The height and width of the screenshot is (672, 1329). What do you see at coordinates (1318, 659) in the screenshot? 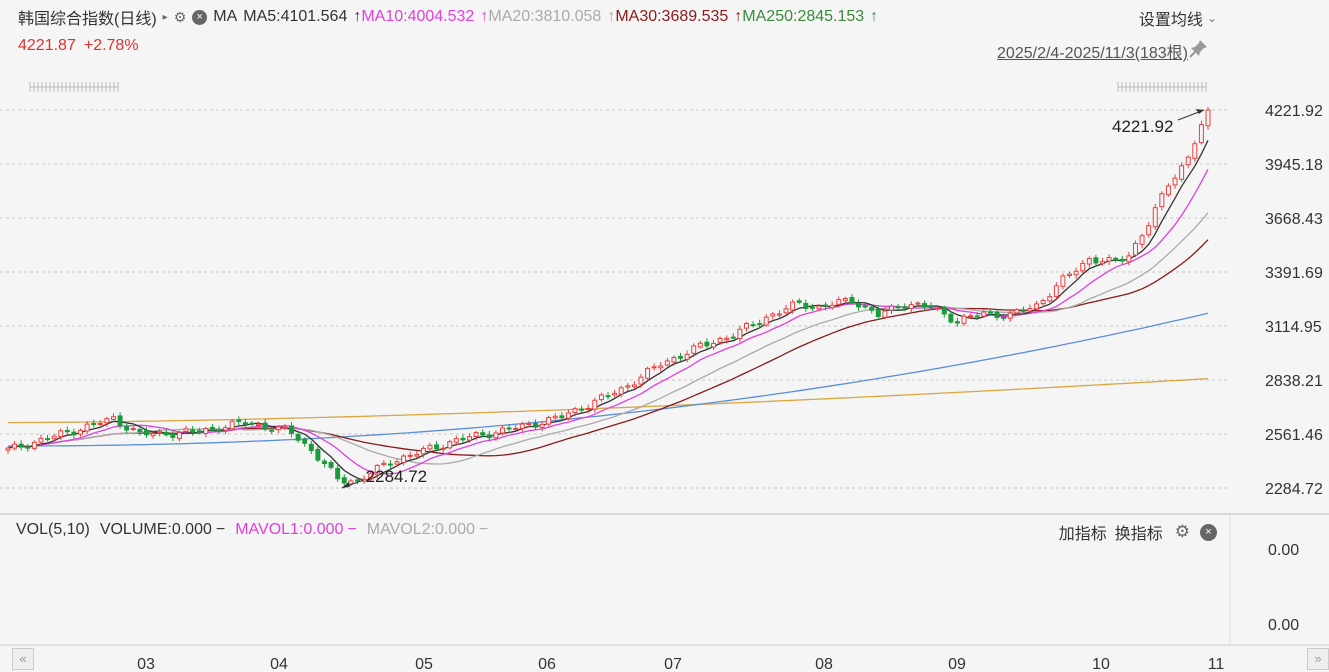
I see `scroll-right-button: »` at bounding box center [1318, 659].